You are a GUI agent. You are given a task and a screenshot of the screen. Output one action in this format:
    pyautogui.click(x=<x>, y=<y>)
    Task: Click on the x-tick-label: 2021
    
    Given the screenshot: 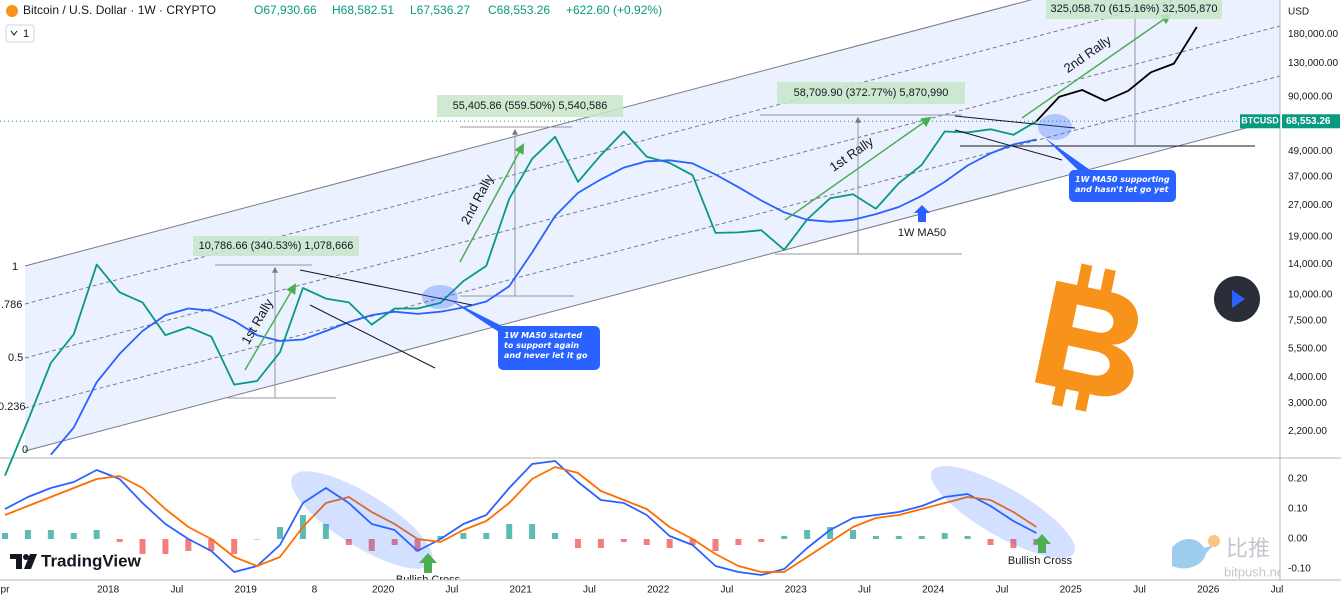 What is the action you would take?
    pyautogui.click(x=521, y=590)
    